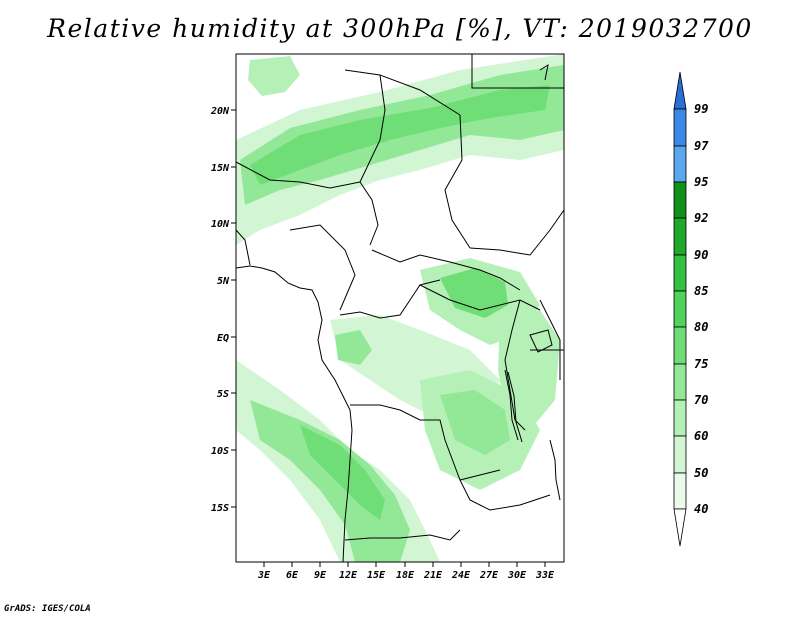 This screenshot has height=618, width=800. I want to click on border-chad-sudan, so click(457, 181).